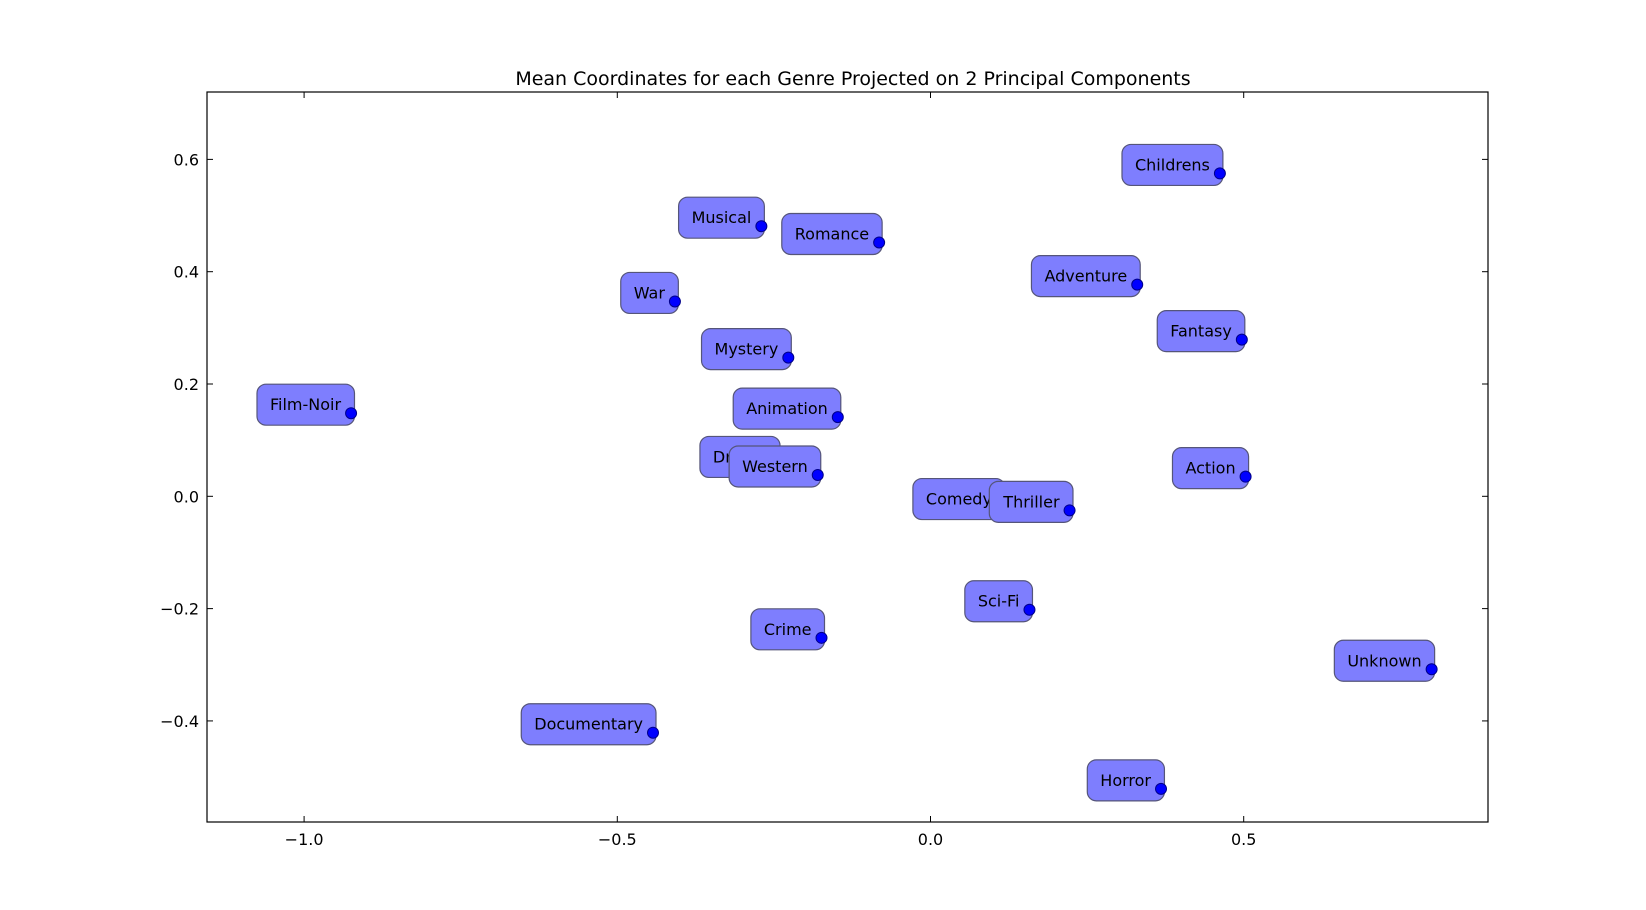 The width and height of the screenshot is (1646, 910). What do you see at coordinates (617, 839) in the screenshot?
I see `x-tick-label: −0.5` at bounding box center [617, 839].